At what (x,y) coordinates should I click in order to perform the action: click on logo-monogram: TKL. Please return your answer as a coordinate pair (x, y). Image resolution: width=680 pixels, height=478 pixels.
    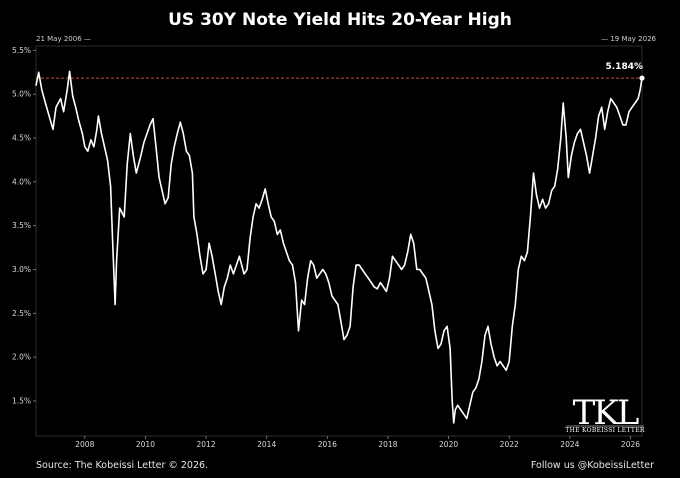
    Looking at the image, I should click on (606, 413).